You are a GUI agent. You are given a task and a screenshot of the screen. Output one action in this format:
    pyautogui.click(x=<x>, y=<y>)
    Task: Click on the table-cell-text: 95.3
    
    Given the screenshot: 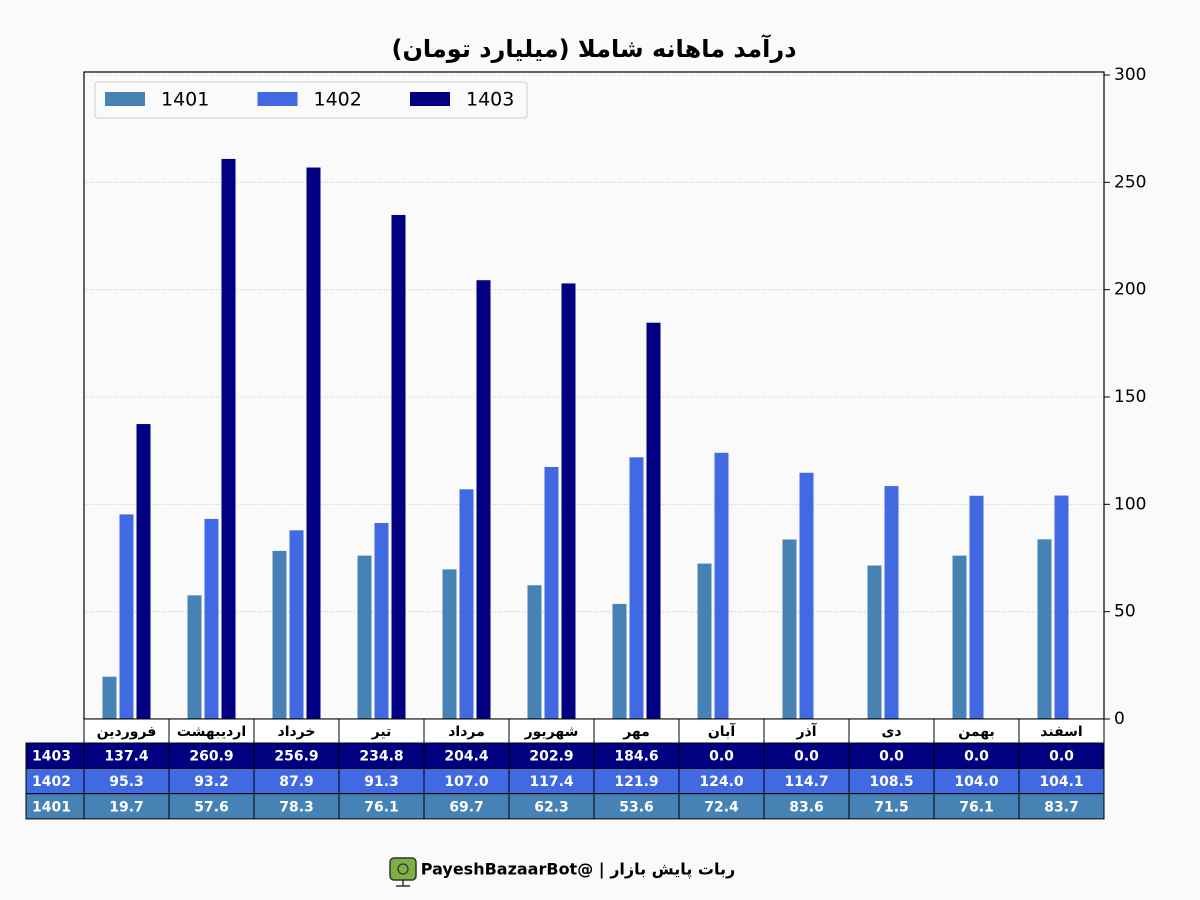 What is the action you would take?
    pyautogui.click(x=126, y=782)
    